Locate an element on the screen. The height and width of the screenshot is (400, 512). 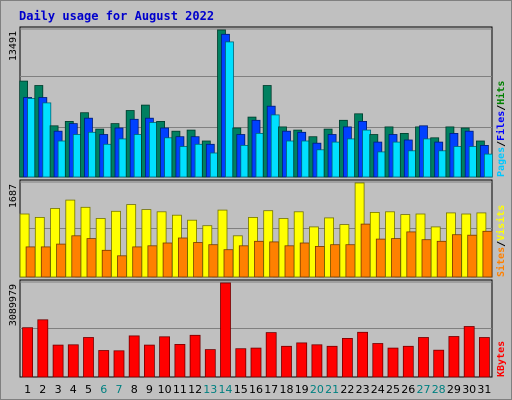
day-label-27: 27 is located at coordinates (424, 389).